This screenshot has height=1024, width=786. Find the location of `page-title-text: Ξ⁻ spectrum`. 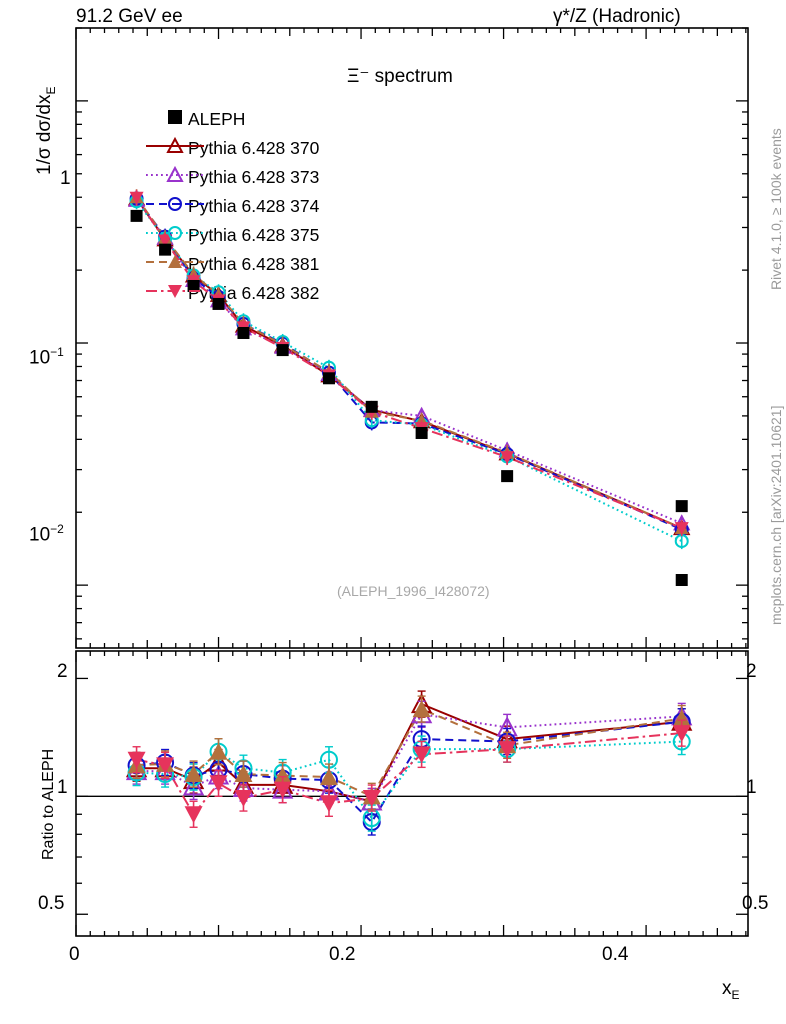

page-title-text: Ξ⁻ spectrum is located at coordinates (400, 76).